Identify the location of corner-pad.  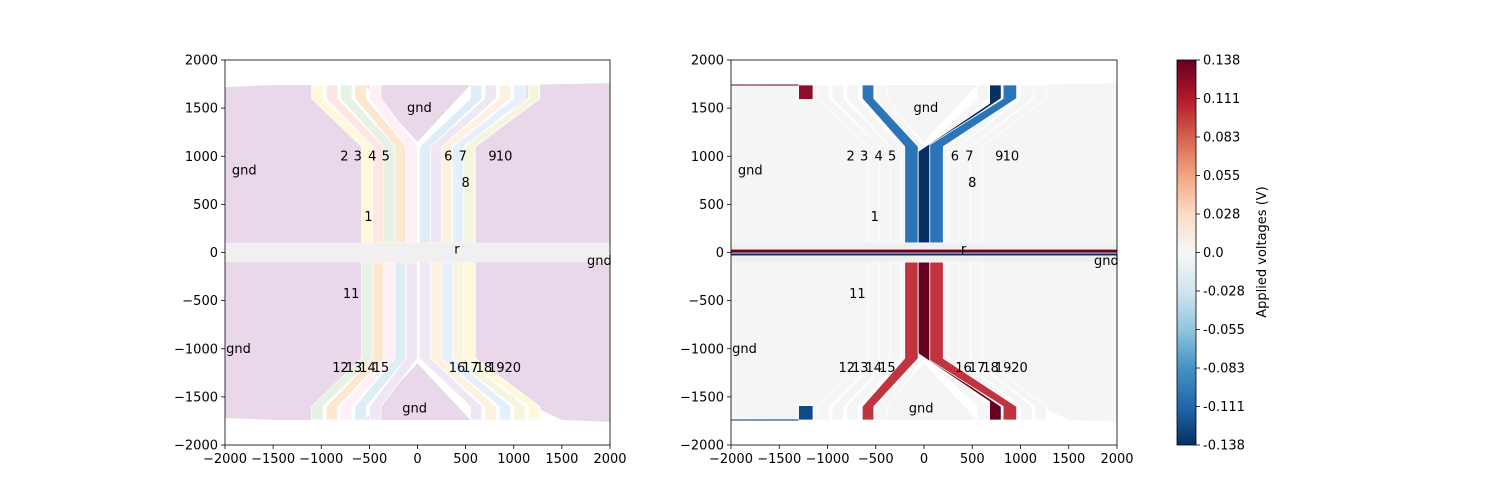
(806, 413).